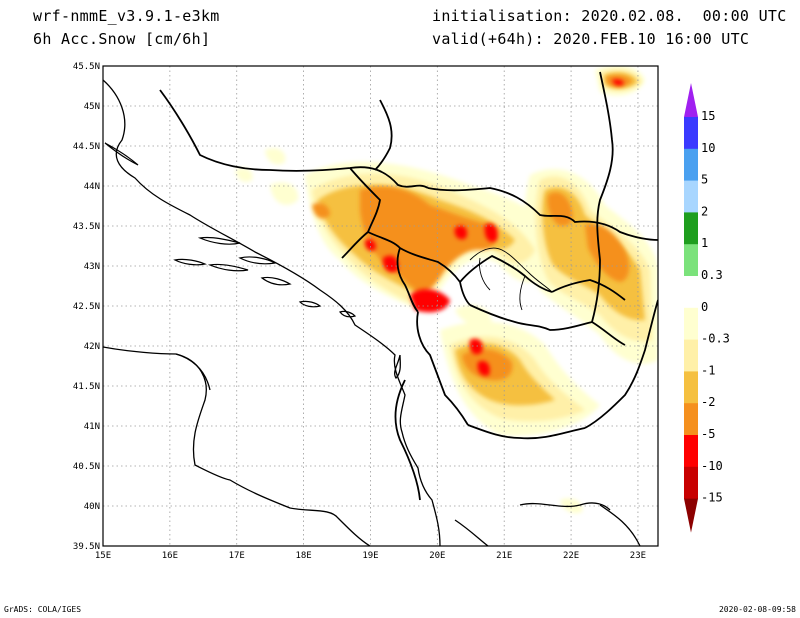 The width and height of the screenshot is (800, 618). Describe the element at coordinates (704, 180) in the screenshot. I see `legend-label: 5` at that location.